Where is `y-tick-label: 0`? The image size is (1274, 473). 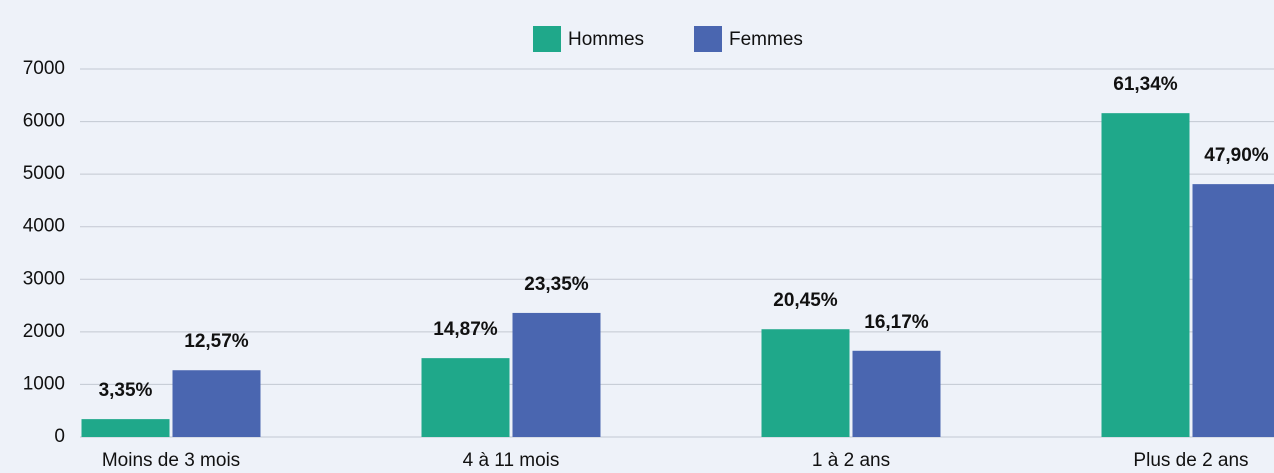
y-tick-label: 0 is located at coordinates (59, 436).